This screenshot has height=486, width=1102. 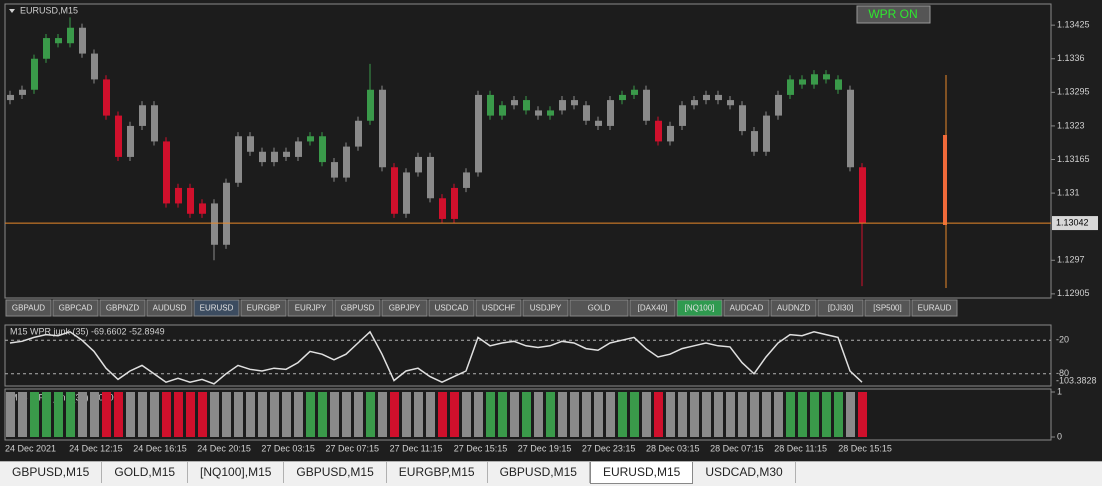 I want to click on symbol-button-label: [DJI30], so click(x=840, y=308).